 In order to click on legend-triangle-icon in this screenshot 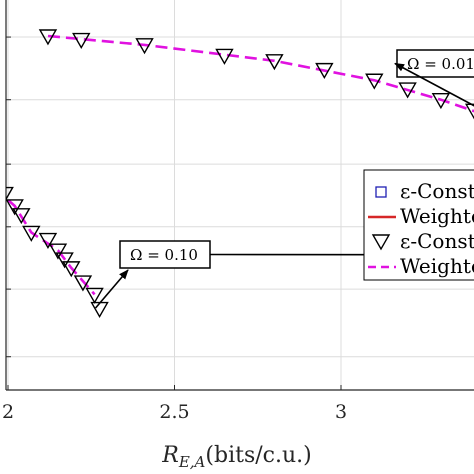, I will do `click(381, 242)`.